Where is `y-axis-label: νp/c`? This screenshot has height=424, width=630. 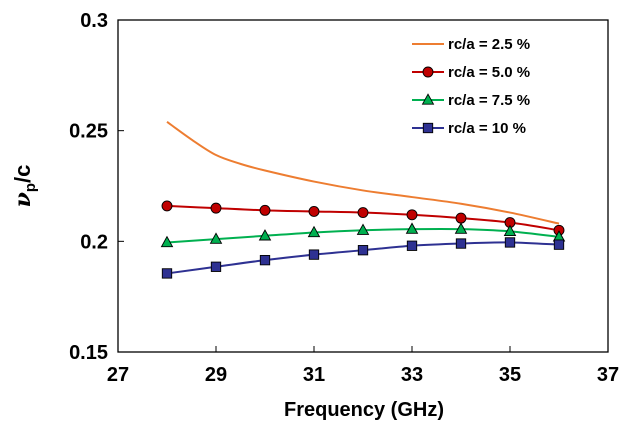
y-axis-label: νp/c is located at coordinates (24, 186).